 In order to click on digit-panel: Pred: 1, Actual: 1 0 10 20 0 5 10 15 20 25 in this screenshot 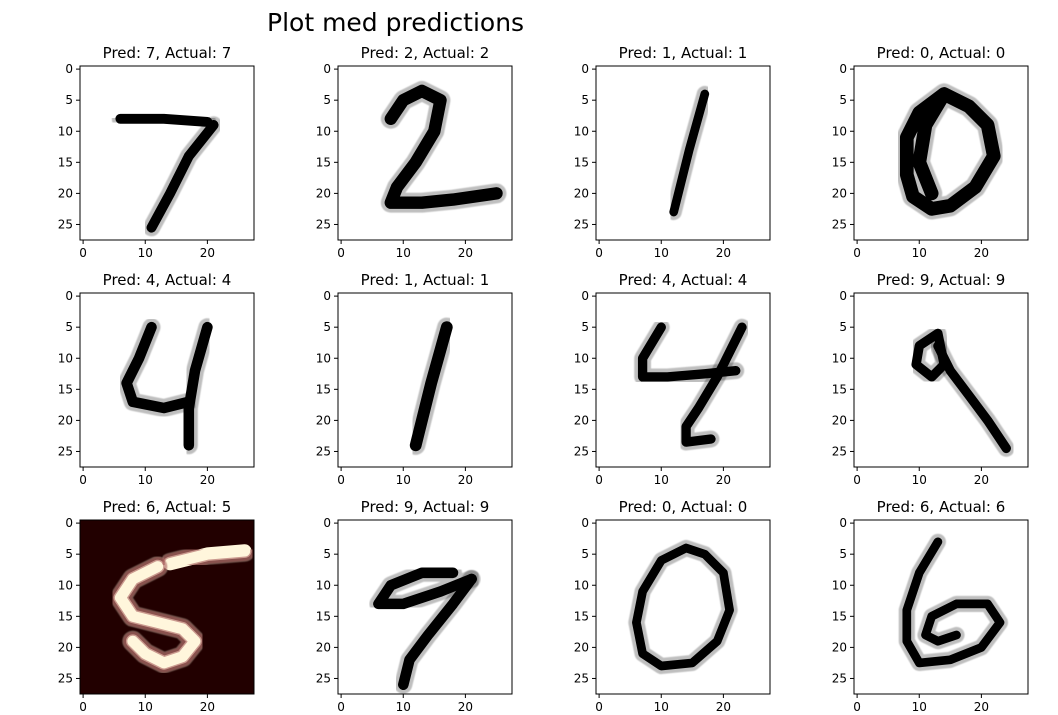, I will do `click(672, 152)`.